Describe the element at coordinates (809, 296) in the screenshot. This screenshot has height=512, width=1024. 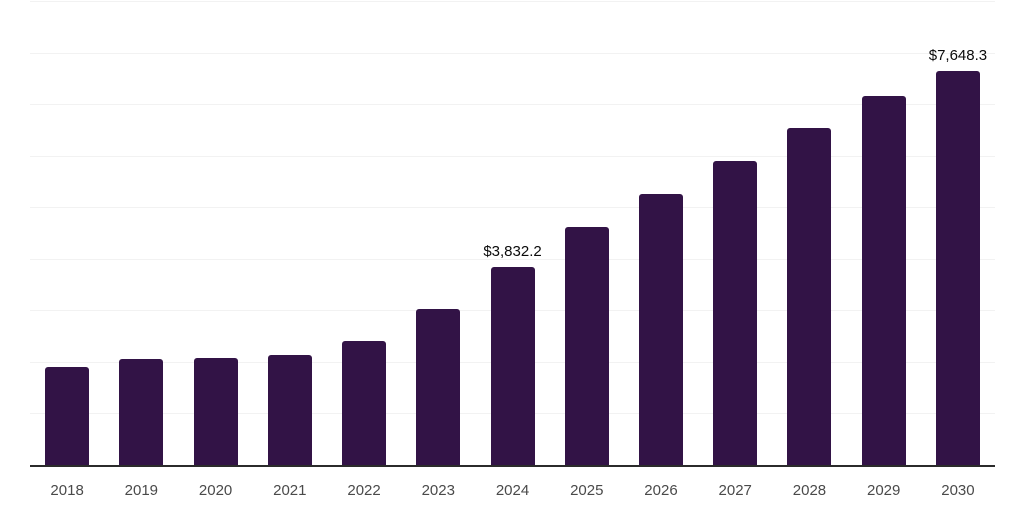
I see `bar-2028` at that location.